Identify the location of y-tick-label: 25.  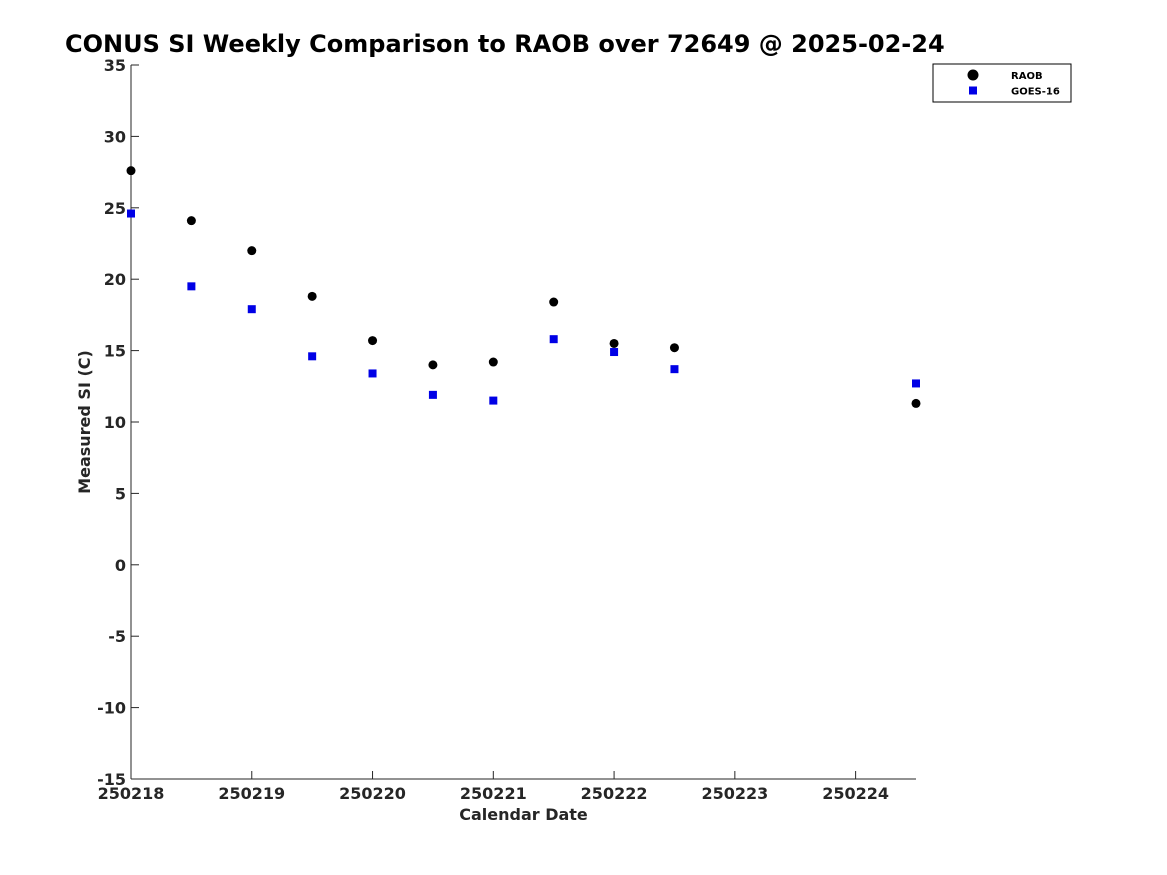
(115, 208).